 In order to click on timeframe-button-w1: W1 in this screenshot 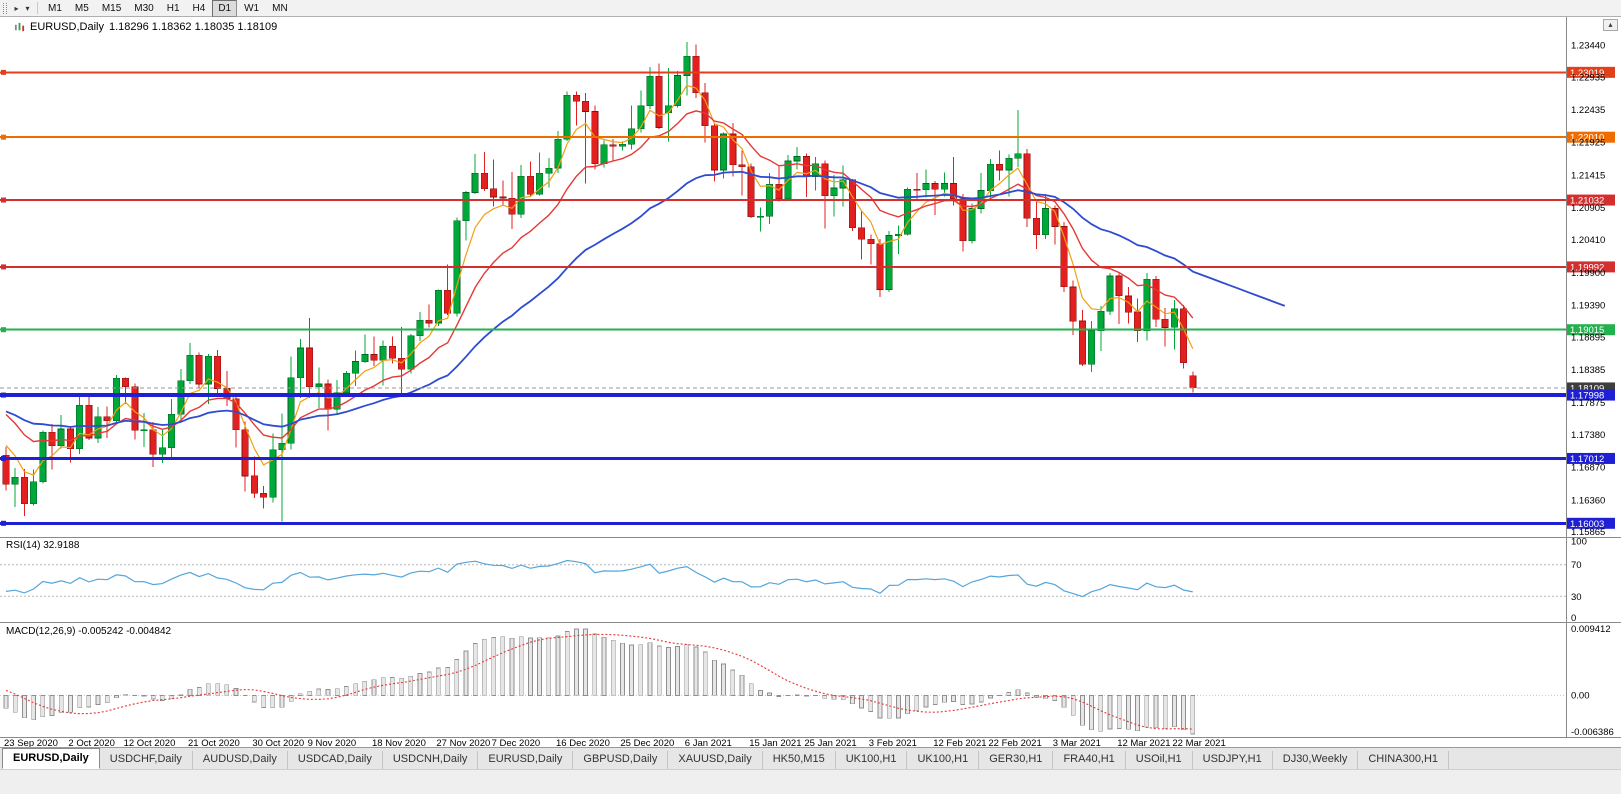, I will do `click(251, 8)`.